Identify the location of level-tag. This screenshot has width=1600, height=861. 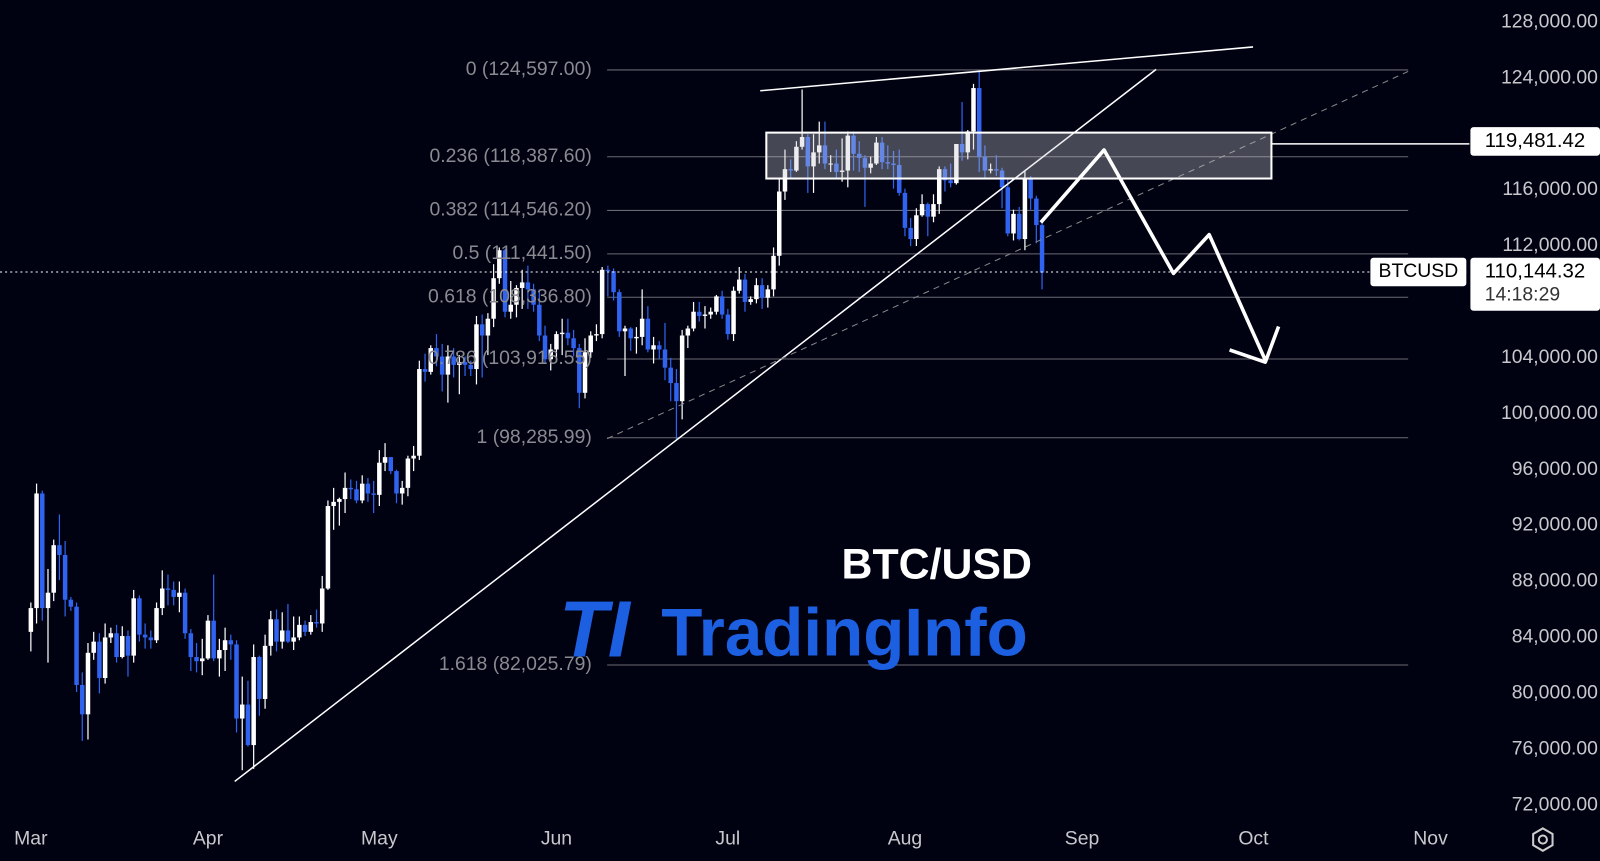
(1535, 141).